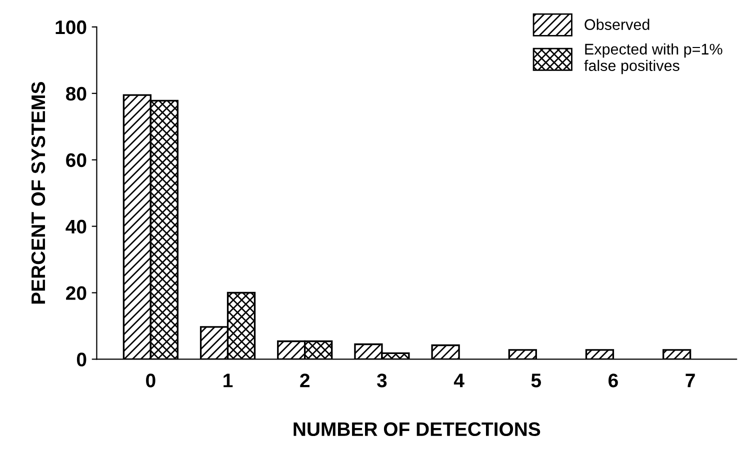 This screenshot has height=449, width=744. Describe the element at coordinates (38, 193) in the screenshot. I see `y-axis-title: PERCENT OF SYSTEMS` at that location.